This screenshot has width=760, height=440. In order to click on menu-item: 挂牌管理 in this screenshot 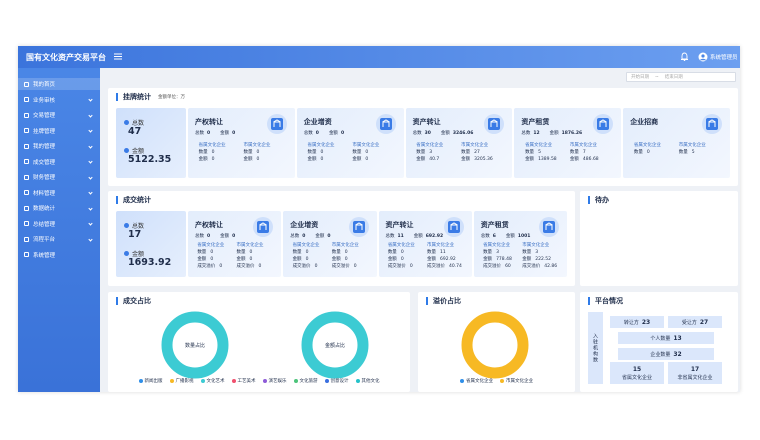, I will do `click(59, 131)`.